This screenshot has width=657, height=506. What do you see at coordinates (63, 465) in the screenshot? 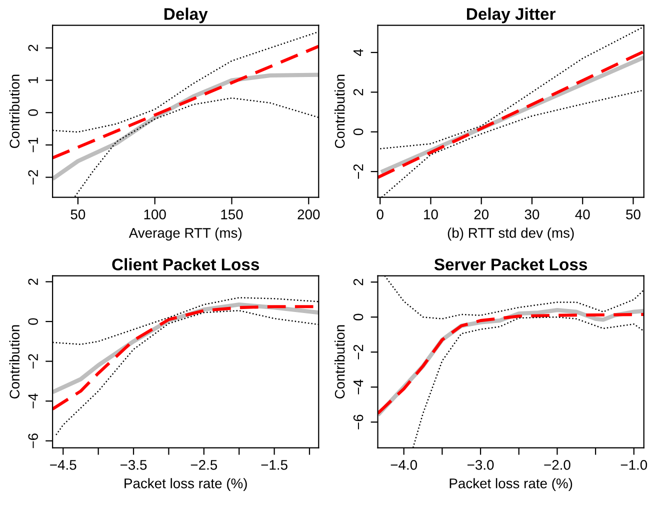
I see `x-tick-label: −4.5` at bounding box center [63, 465].